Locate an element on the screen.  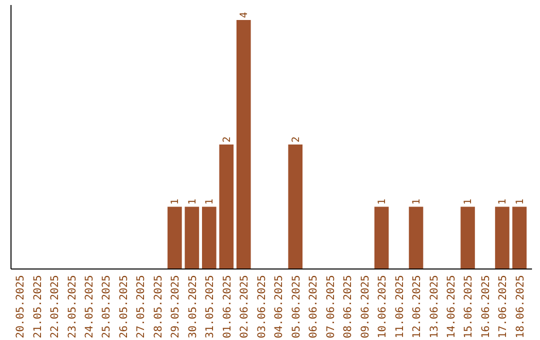
x-tick-label: 07.06.2025 is located at coordinates (330, 306).